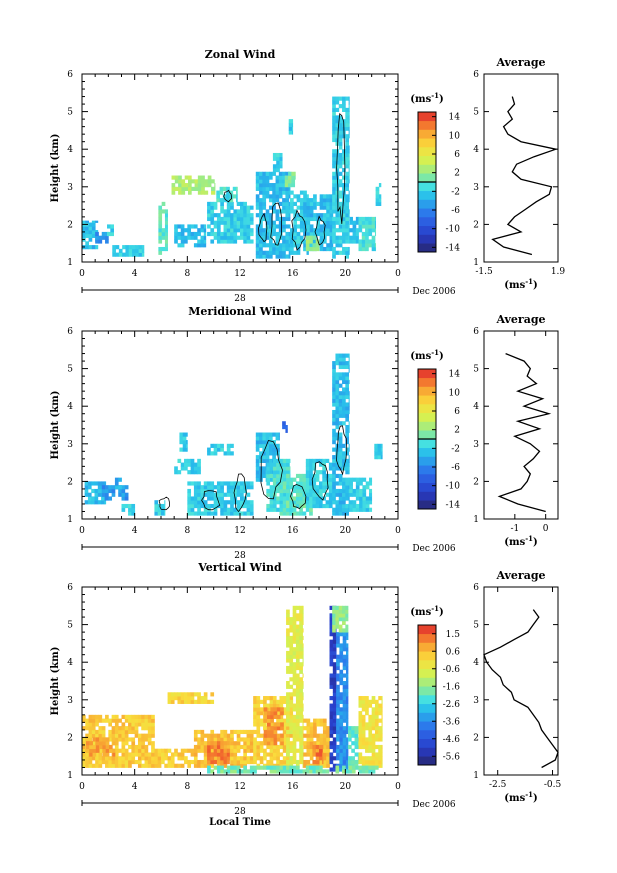 This screenshot has width=617, height=873. What do you see at coordinates (434, 805) in the screenshot?
I see `date-label: Dec 2006` at bounding box center [434, 805].